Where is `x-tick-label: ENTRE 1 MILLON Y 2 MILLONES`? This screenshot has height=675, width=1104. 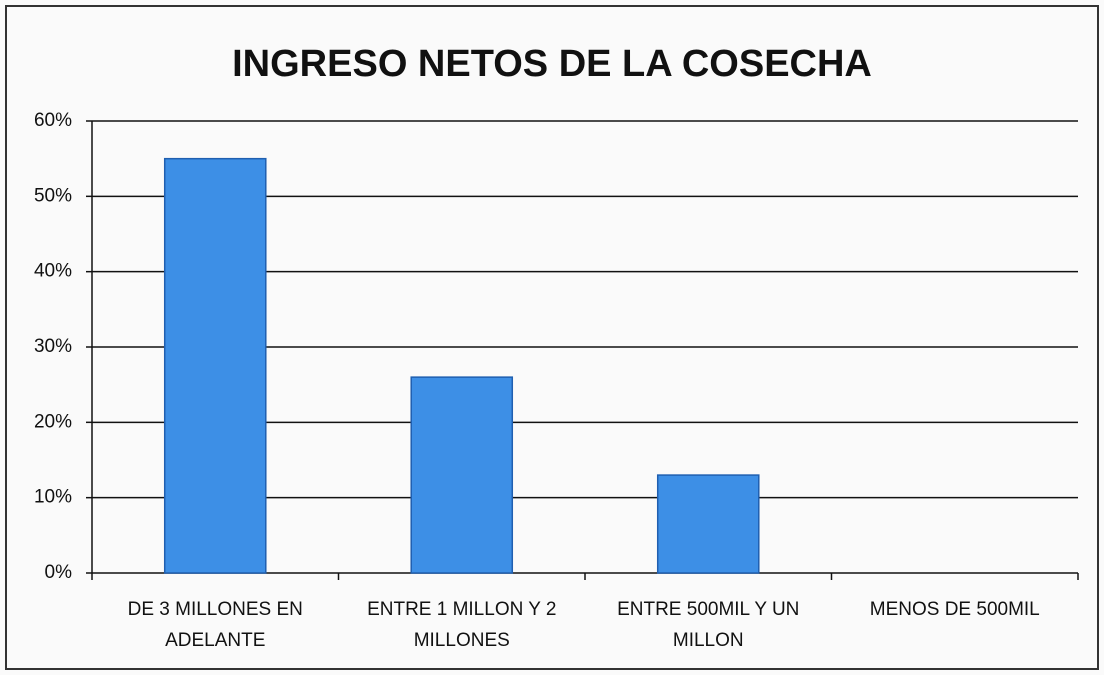
x-tick-label: ENTRE 1 MILLON Y 2 MILLONES is located at coordinates (462, 625).